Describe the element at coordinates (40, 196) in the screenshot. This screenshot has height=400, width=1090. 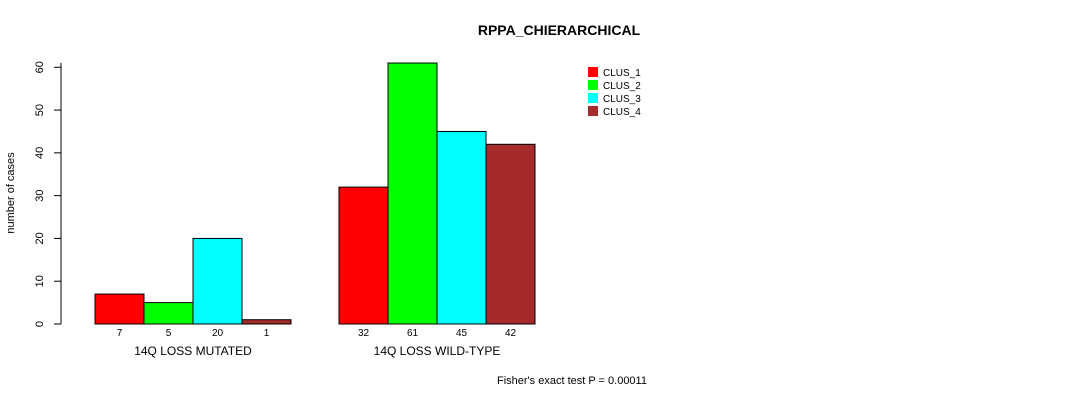
I see `y-tick-label: 30` at that location.